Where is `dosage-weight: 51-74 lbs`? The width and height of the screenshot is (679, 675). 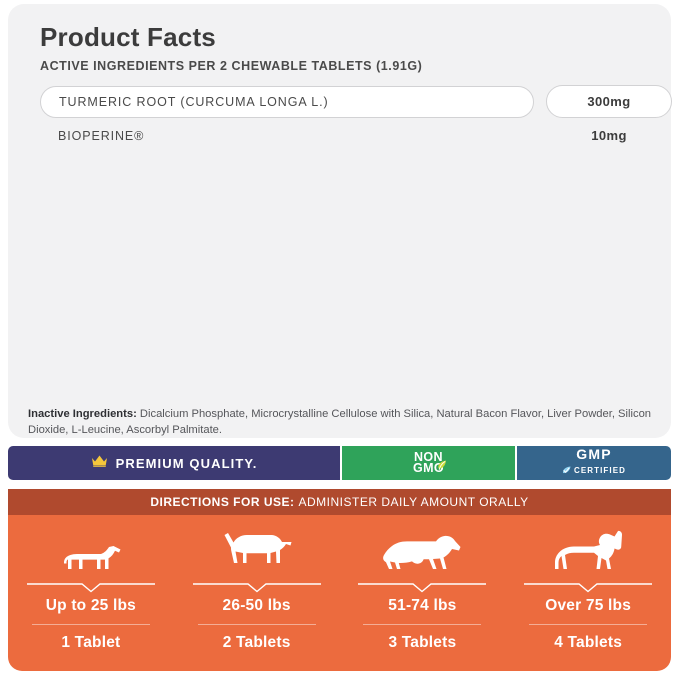 dosage-weight: 51-74 lbs is located at coordinates (422, 605).